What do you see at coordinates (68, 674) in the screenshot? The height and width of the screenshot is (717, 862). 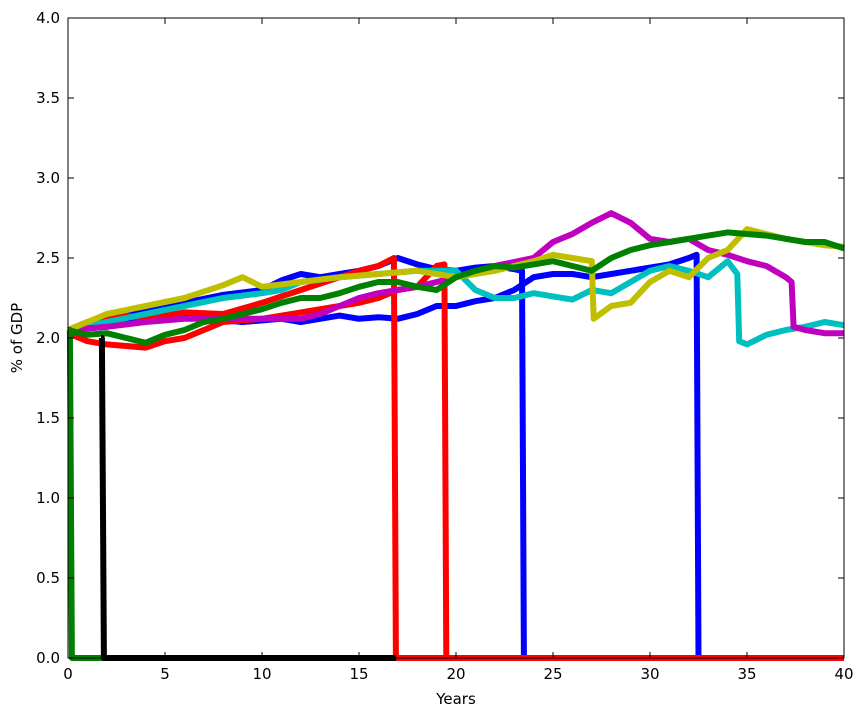 I see `x-tick-label: 0` at bounding box center [68, 674].